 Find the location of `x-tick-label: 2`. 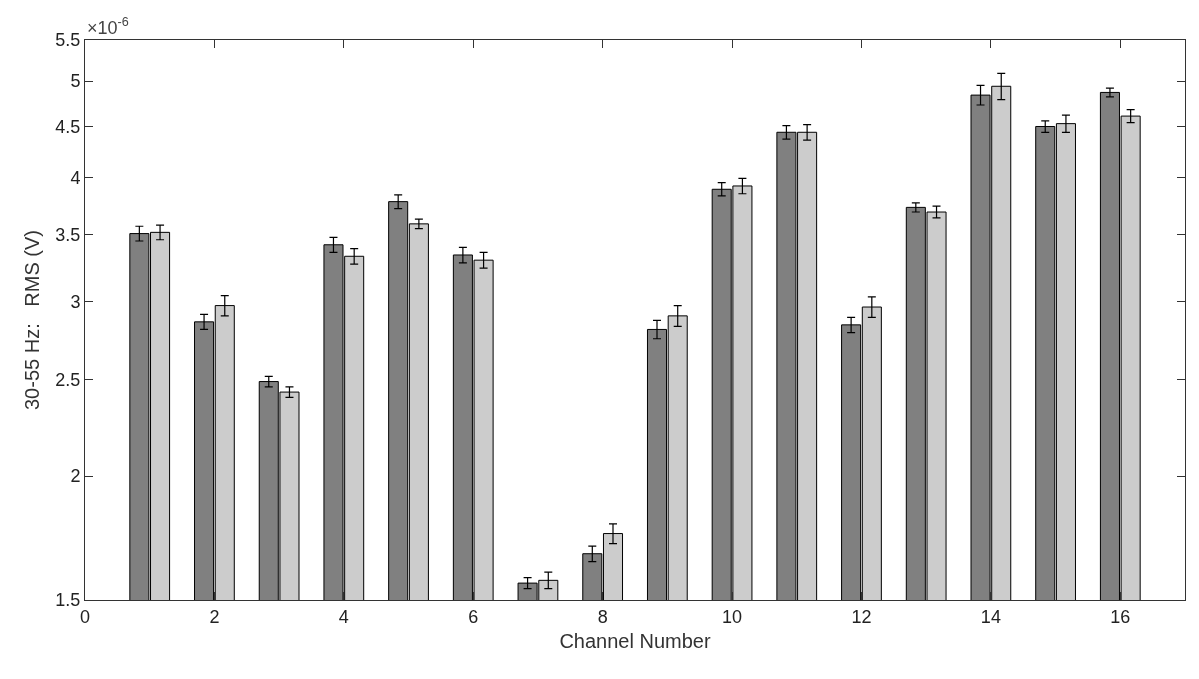

x-tick-label: 2 is located at coordinates (214, 616).